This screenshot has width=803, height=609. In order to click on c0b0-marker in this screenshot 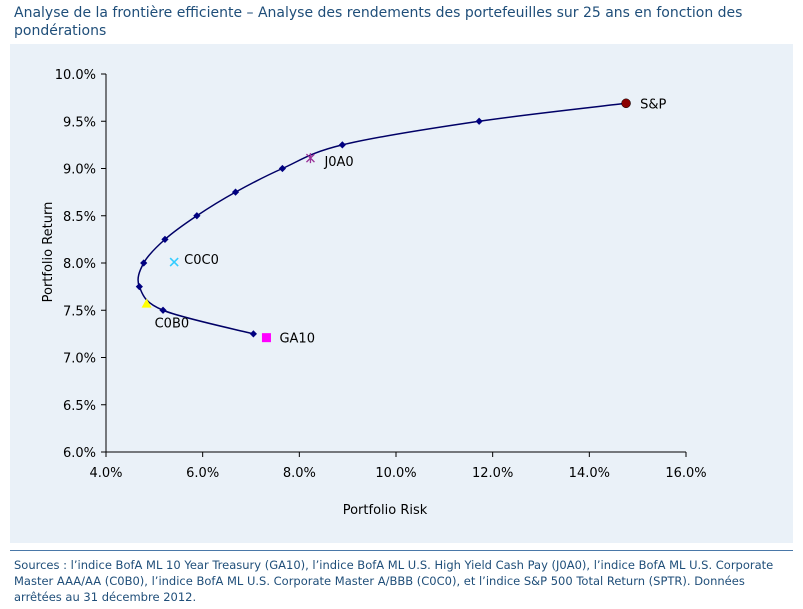, I will do `click(146, 303)`.